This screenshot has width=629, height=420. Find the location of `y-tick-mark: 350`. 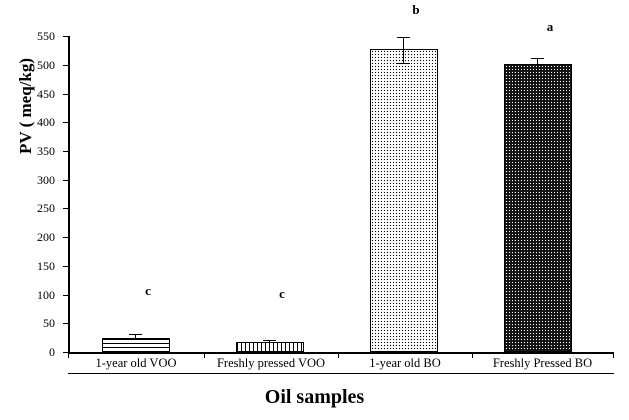

y-tick-mark: 350 is located at coordinates (52, 151).